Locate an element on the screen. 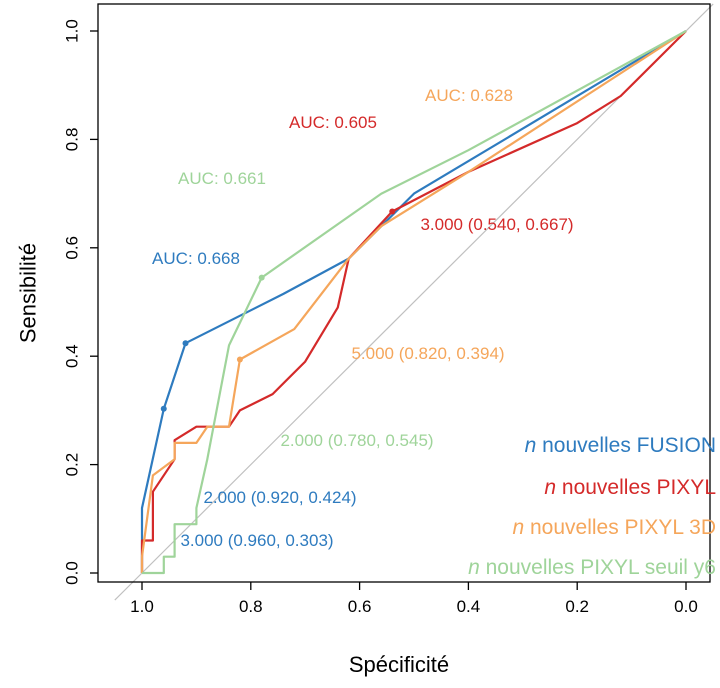  y-tick-label: 1.0 is located at coordinates (72, 31).